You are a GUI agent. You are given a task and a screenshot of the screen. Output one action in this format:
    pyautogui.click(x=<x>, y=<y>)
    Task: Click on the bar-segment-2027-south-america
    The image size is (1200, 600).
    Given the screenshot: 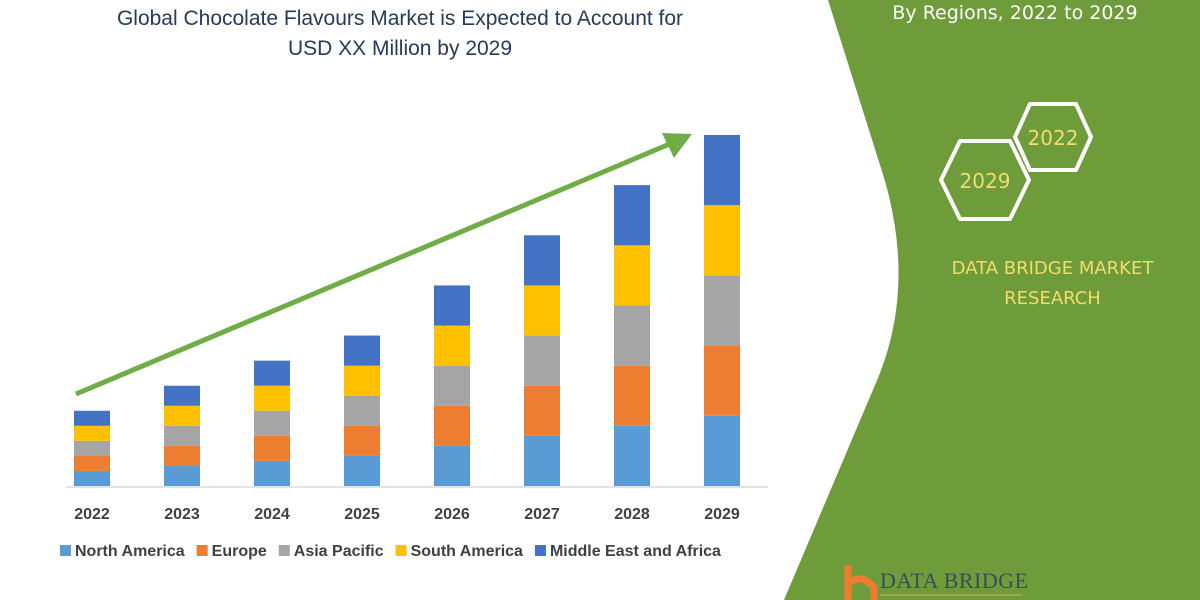 What is the action you would take?
    pyautogui.click(x=542, y=310)
    